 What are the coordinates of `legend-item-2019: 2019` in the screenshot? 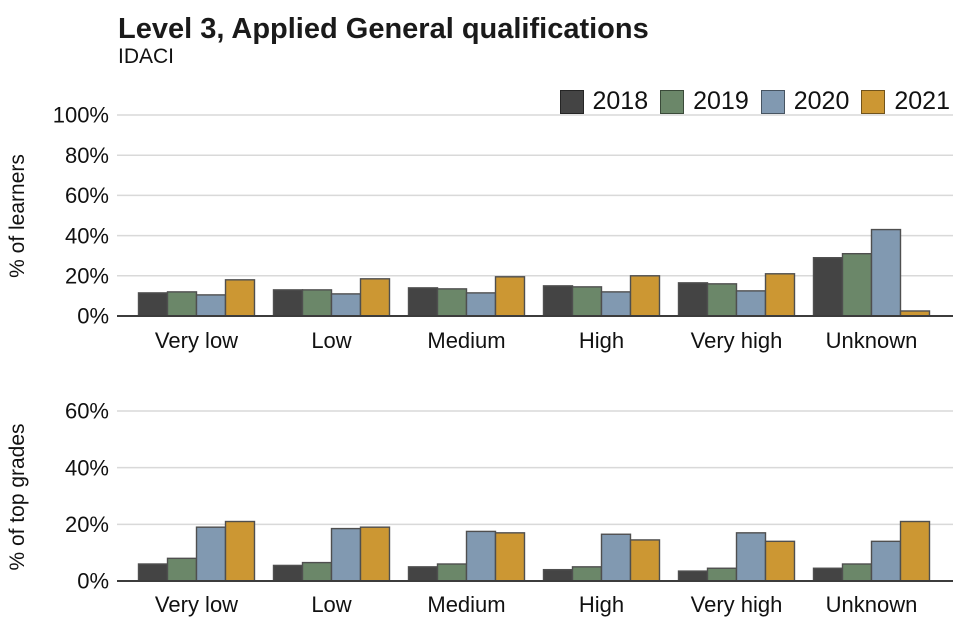 It's located at (704, 101).